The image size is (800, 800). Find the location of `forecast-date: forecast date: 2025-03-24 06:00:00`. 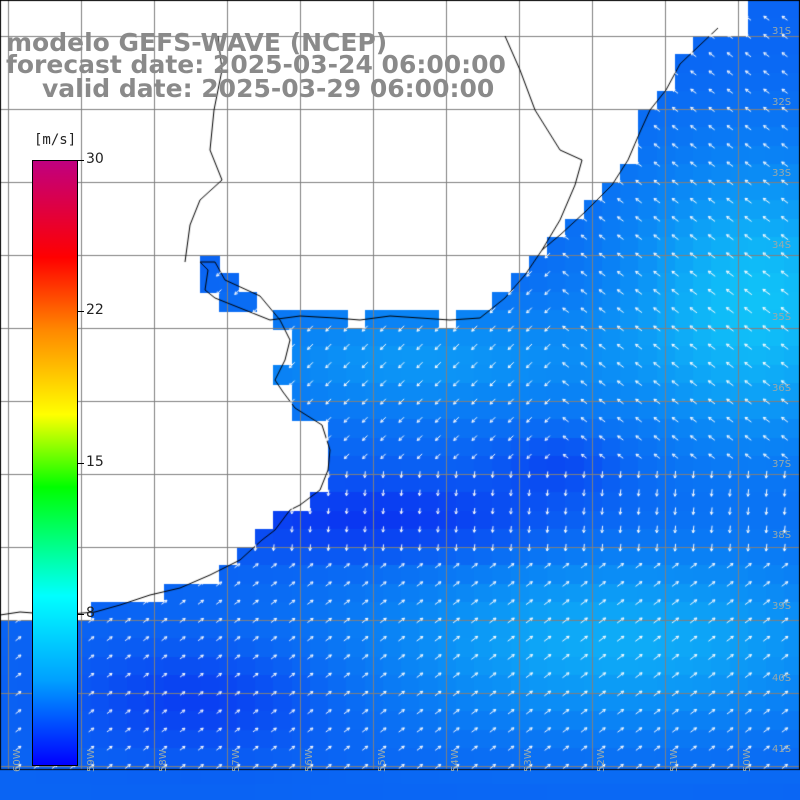

forecast-date: forecast date: 2025-03-24 06:00:00 is located at coordinates (256, 64).